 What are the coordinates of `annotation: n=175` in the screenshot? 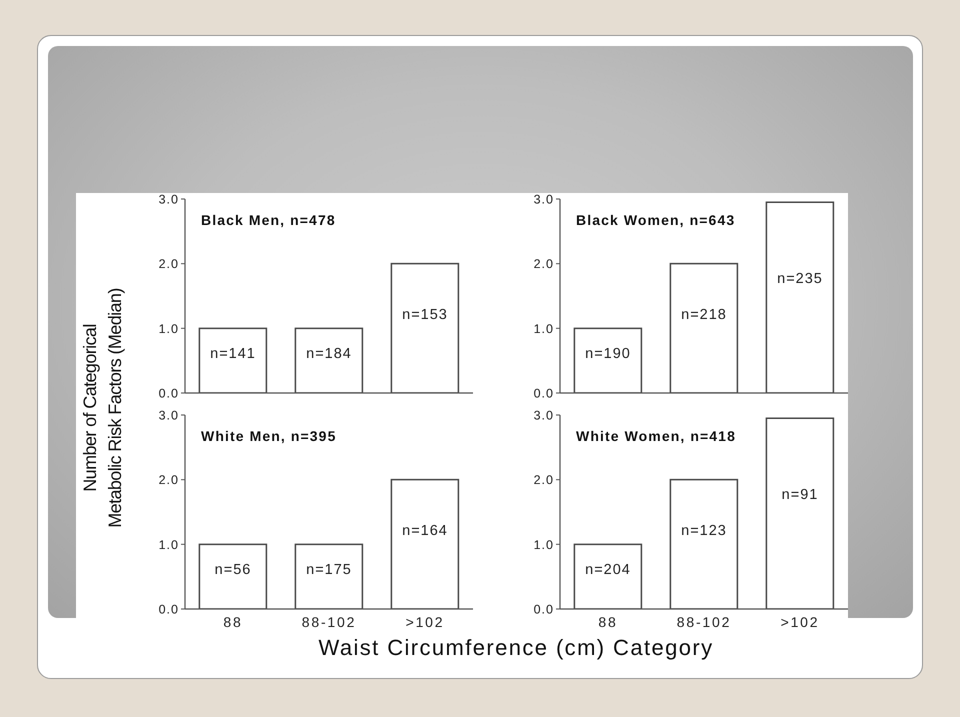 It's located at (329, 570).